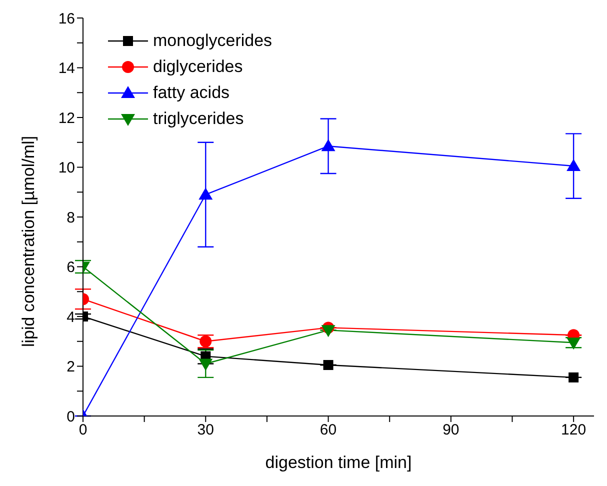  Describe the element at coordinates (205, 430) in the screenshot. I see `x-tick-label: 30` at that location.